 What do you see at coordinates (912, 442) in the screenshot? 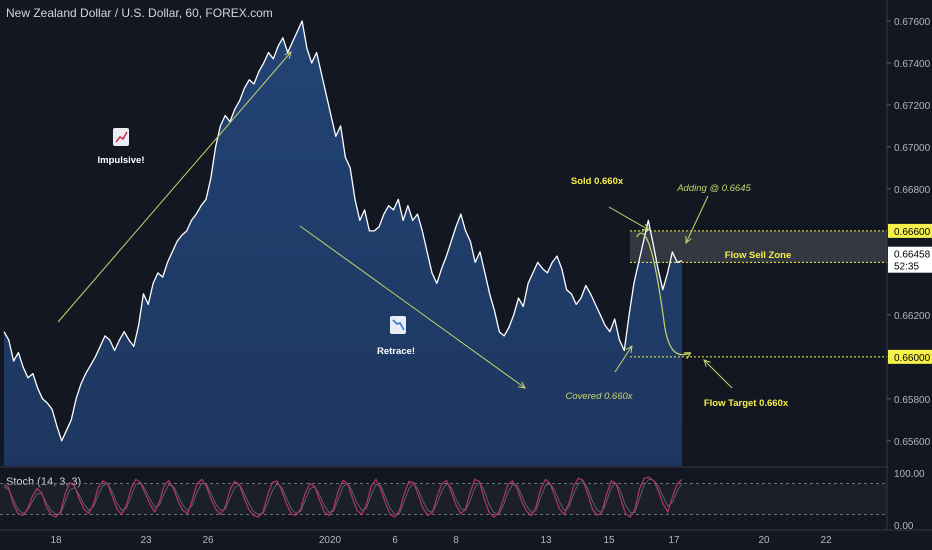
I see `y-tick-label: 0.65600` at bounding box center [912, 442].